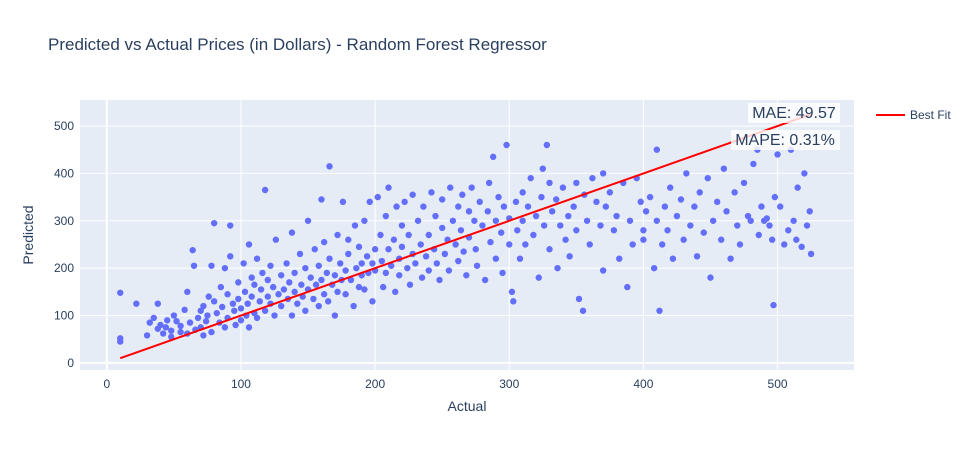 Image resolution: width=974 pixels, height=450 pixels. Describe the element at coordinates (913, 115) in the screenshot. I see `legend: Best Fit` at that location.